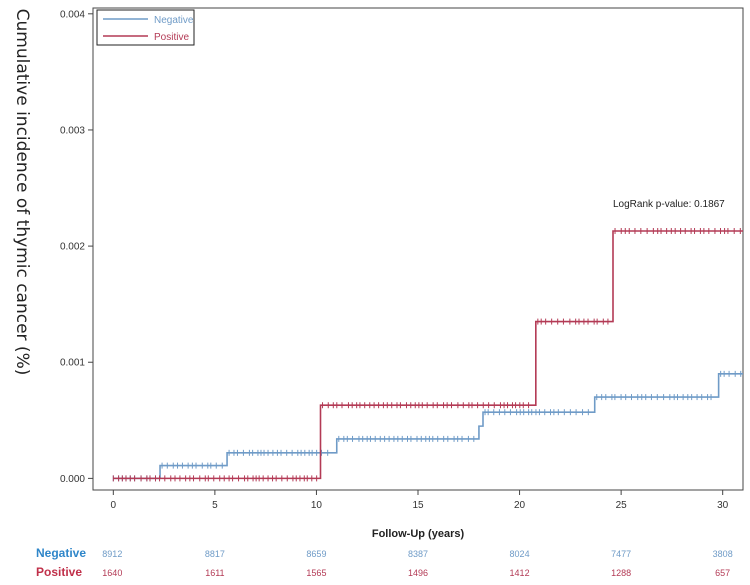 This screenshot has height=585, width=750. What do you see at coordinates (114, 505) in the screenshot?
I see `x-tick-label: 0` at bounding box center [114, 505].